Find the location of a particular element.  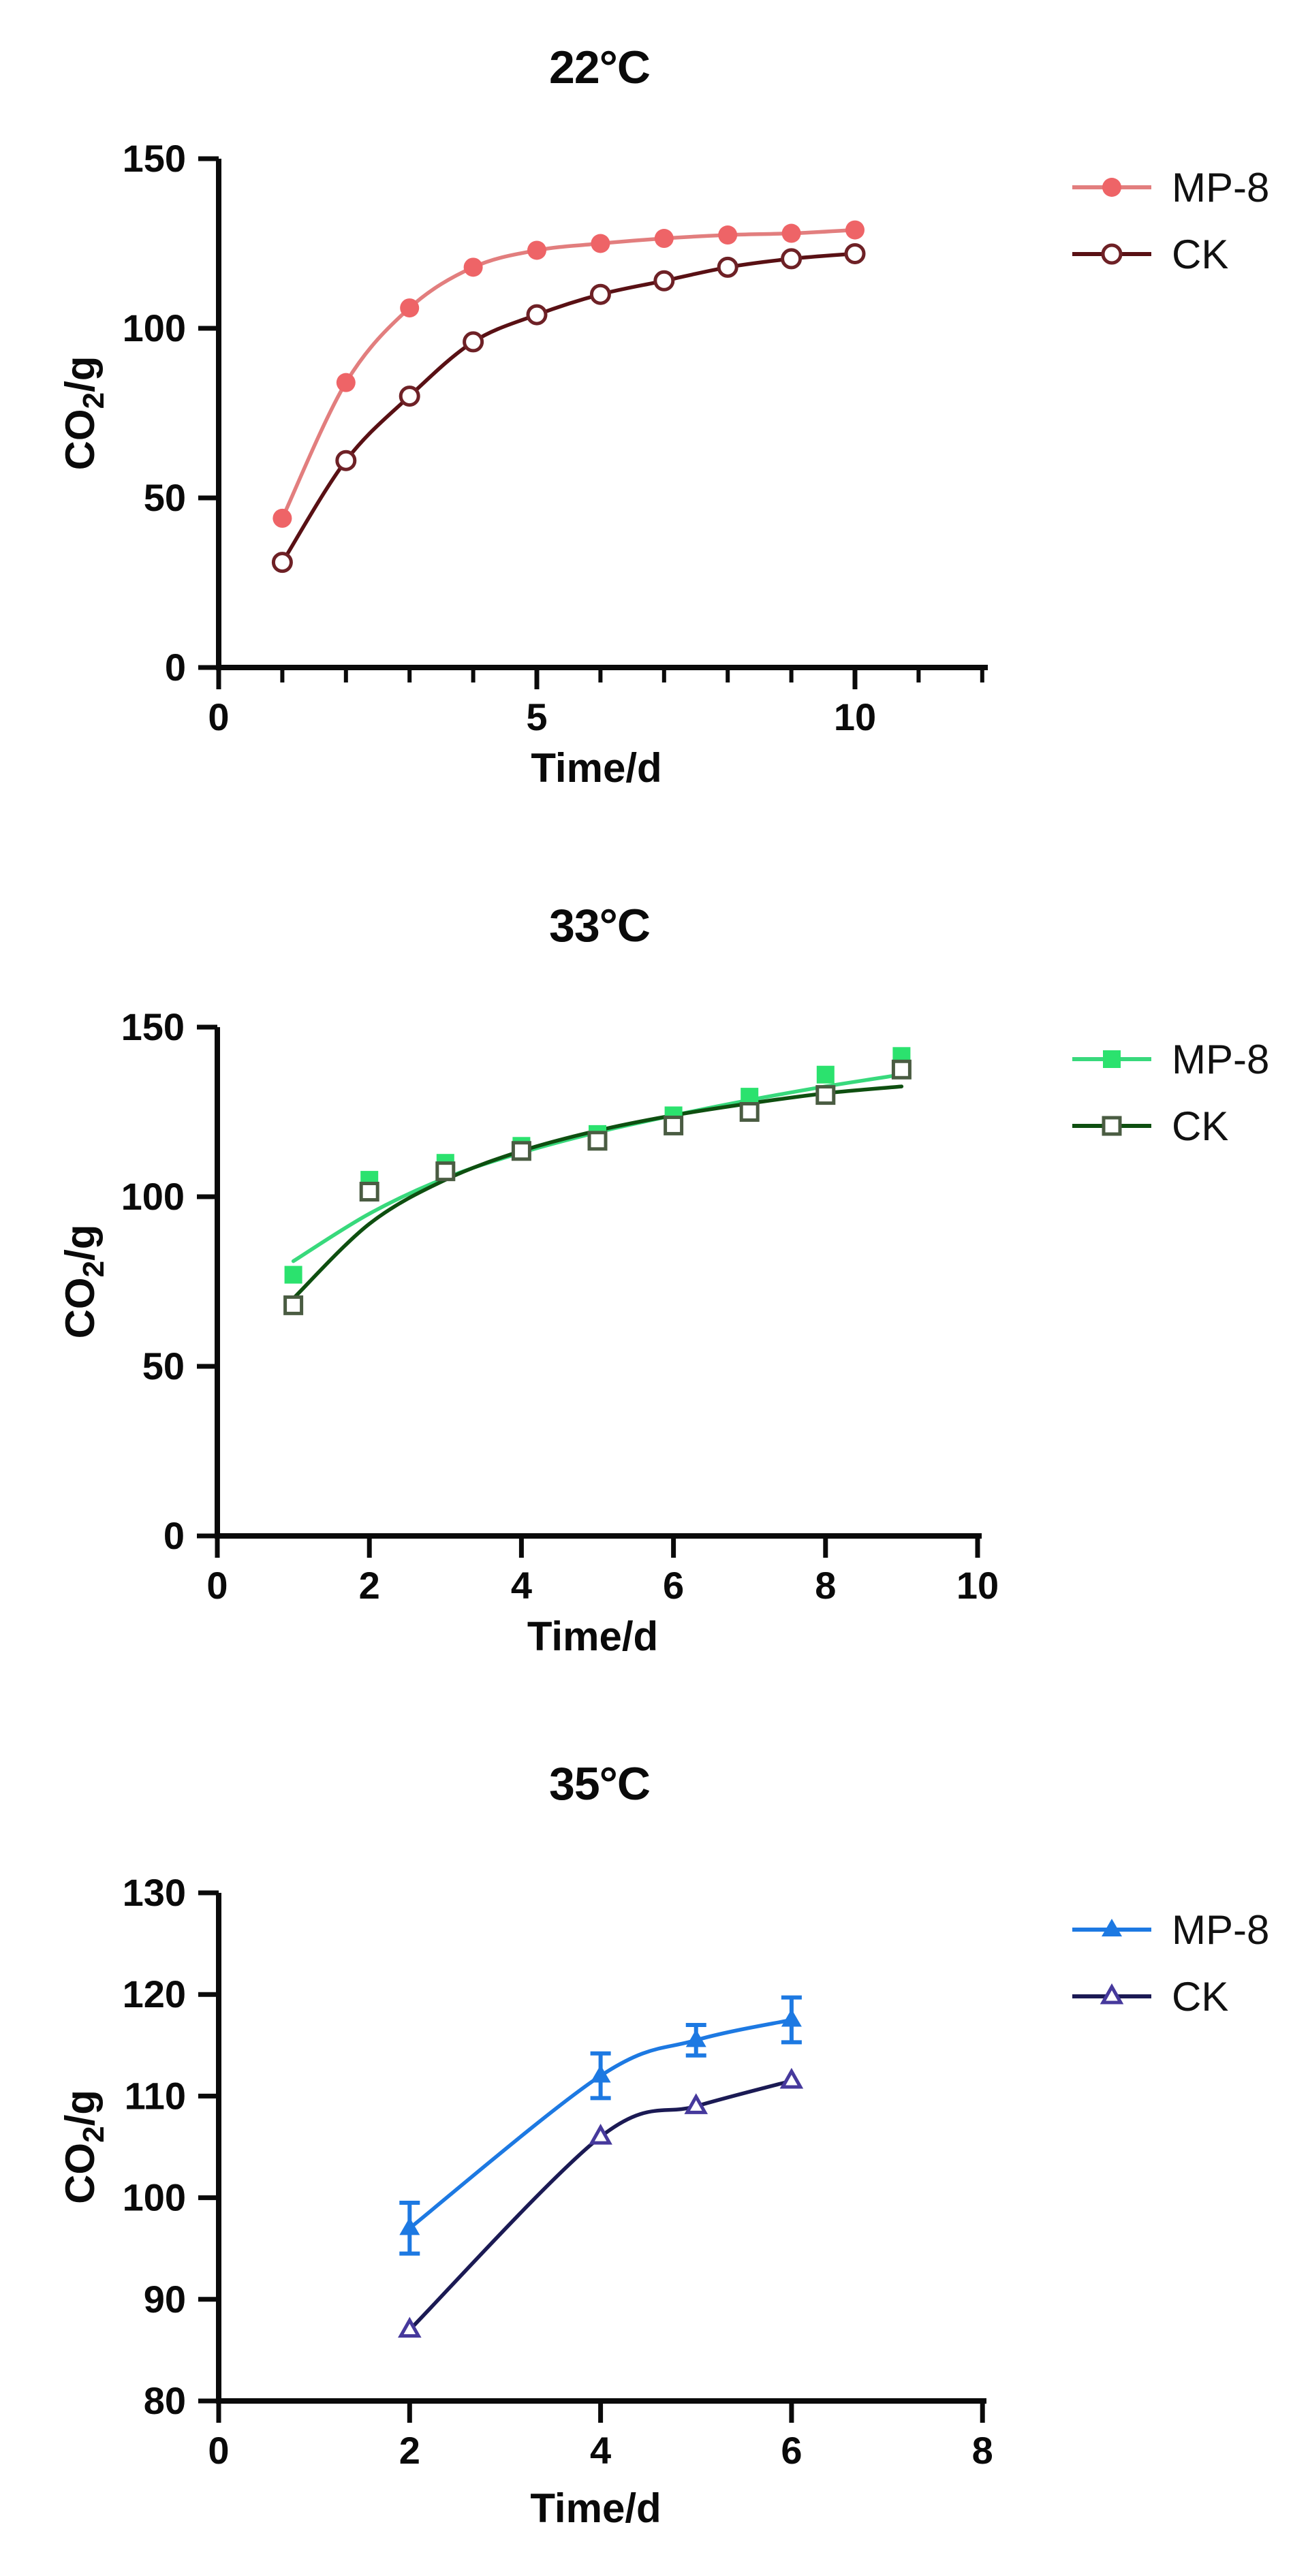

legend-35c: MP-8 CK is located at coordinates (1170, 1973).